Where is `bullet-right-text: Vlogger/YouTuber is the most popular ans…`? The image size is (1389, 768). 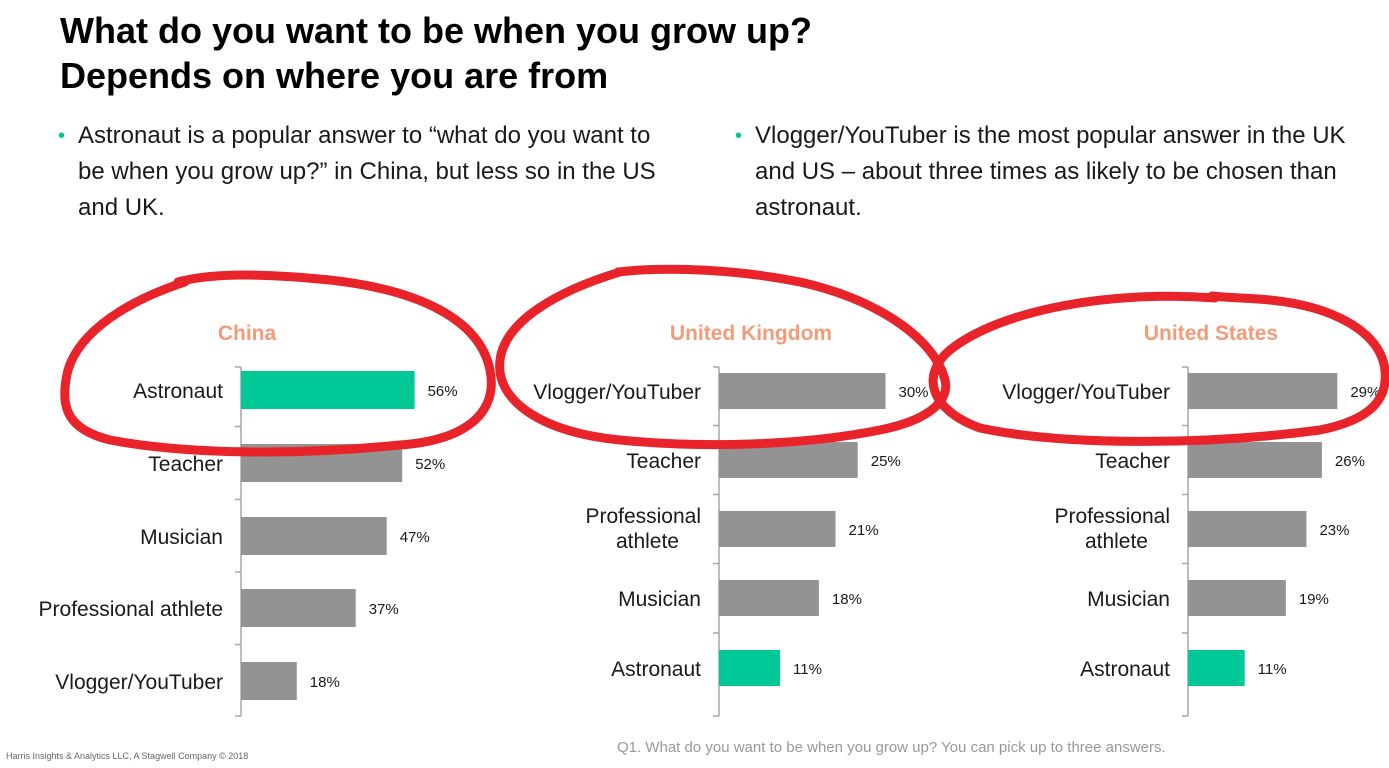
bullet-right-text: Vlogger/YouTuber is the most popular ans… is located at coordinates (1050, 171).